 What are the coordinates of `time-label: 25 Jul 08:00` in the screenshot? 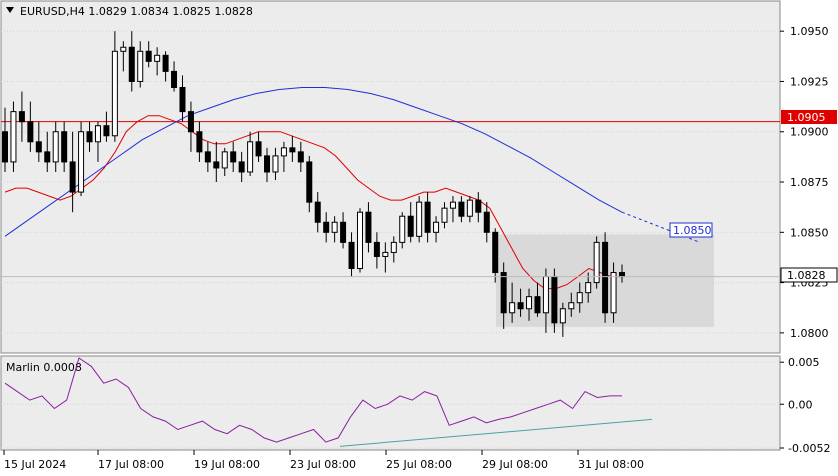 It's located at (419, 464).